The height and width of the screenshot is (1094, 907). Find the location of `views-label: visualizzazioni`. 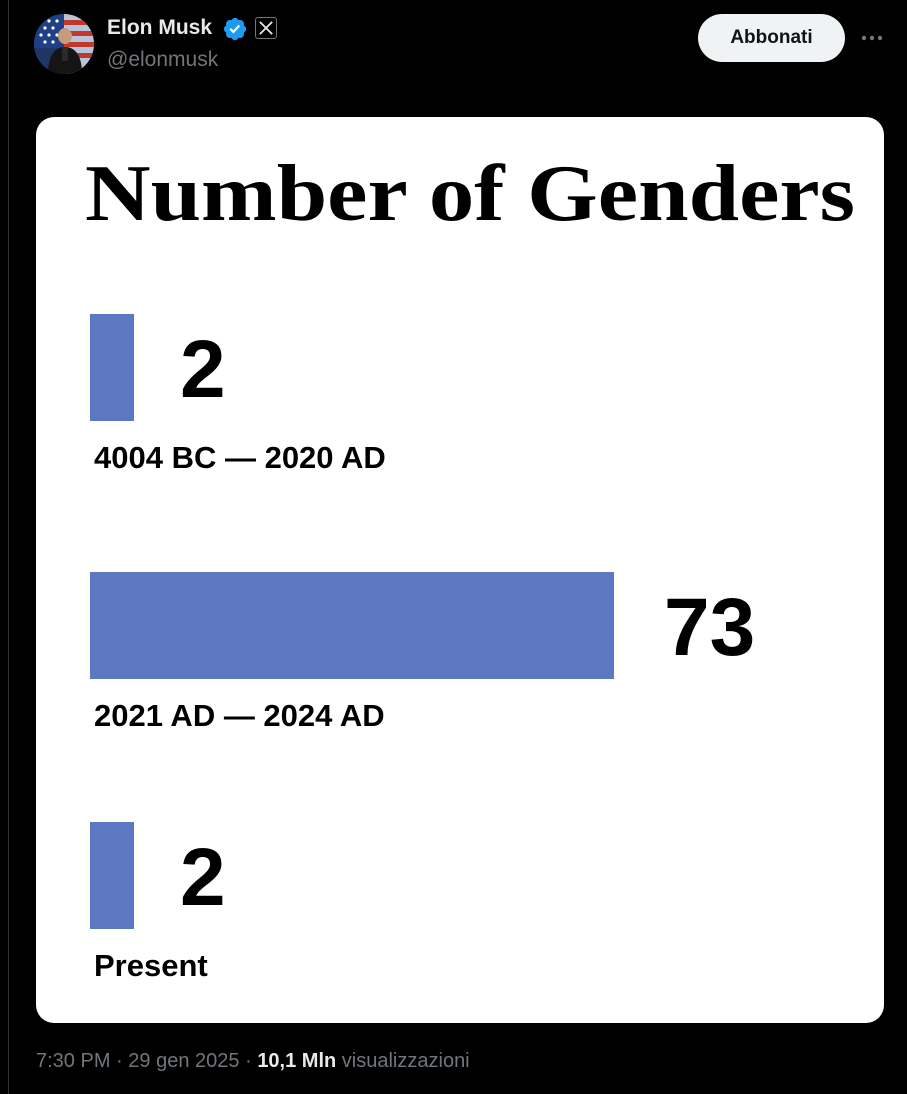

views-label: visualizzazioni is located at coordinates (405, 1061).